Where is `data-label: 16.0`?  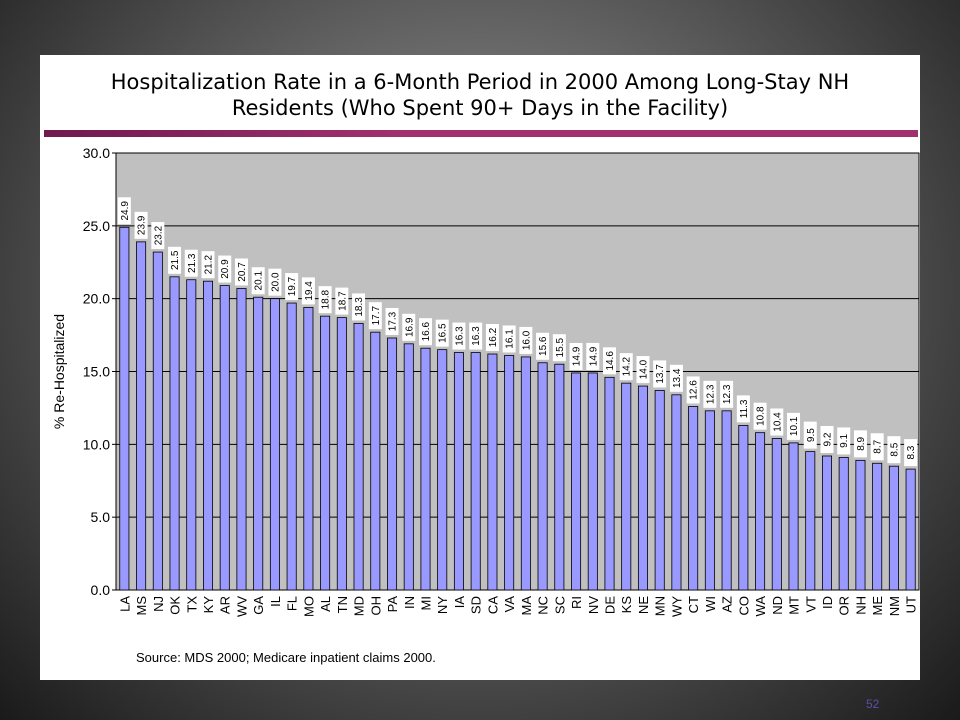
data-label: 16.0 is located at coordinates (526, 340).